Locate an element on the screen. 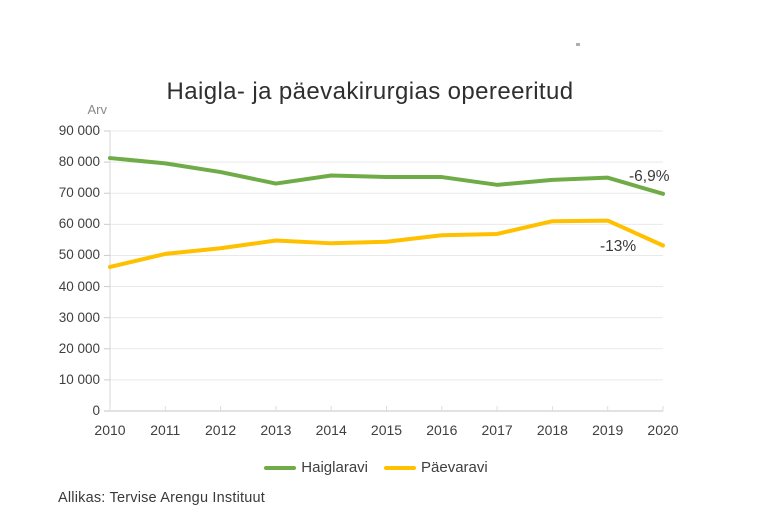  chart-legend: Haiglaravi Päevaravi is located at coordinates (376, 468).